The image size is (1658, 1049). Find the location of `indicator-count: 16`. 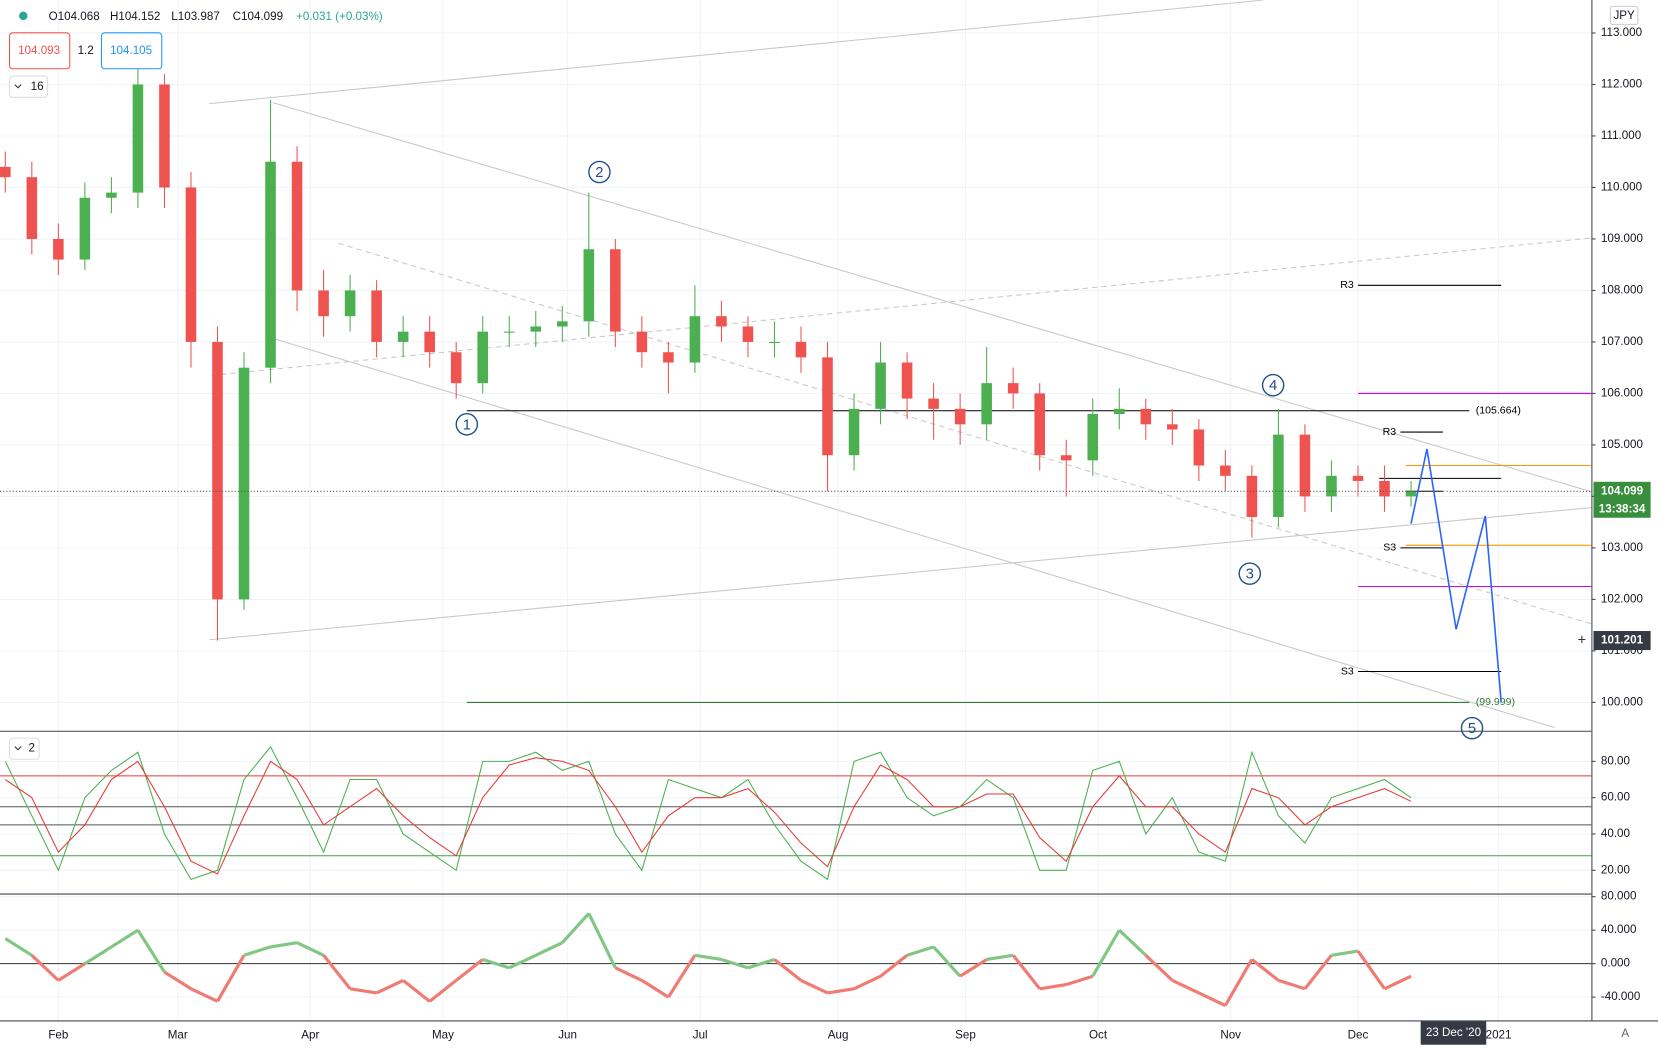

indicator-count: 16 is located at coordinates (37, 86).